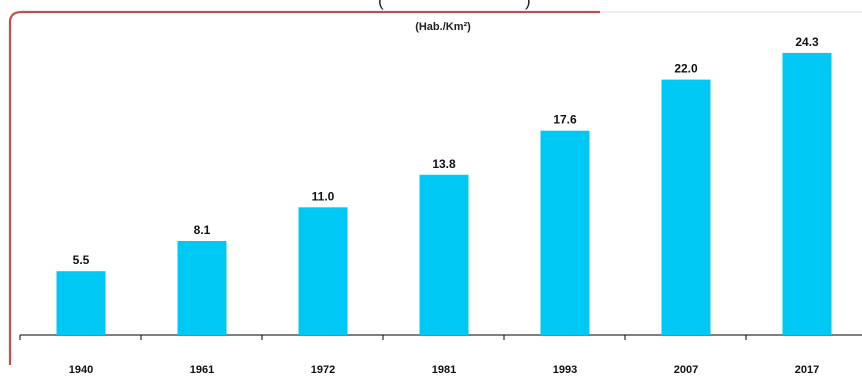 Image resolution: width=862 pixels, height=379 pixels. I want to click on bar-1993, so click(565, 232).